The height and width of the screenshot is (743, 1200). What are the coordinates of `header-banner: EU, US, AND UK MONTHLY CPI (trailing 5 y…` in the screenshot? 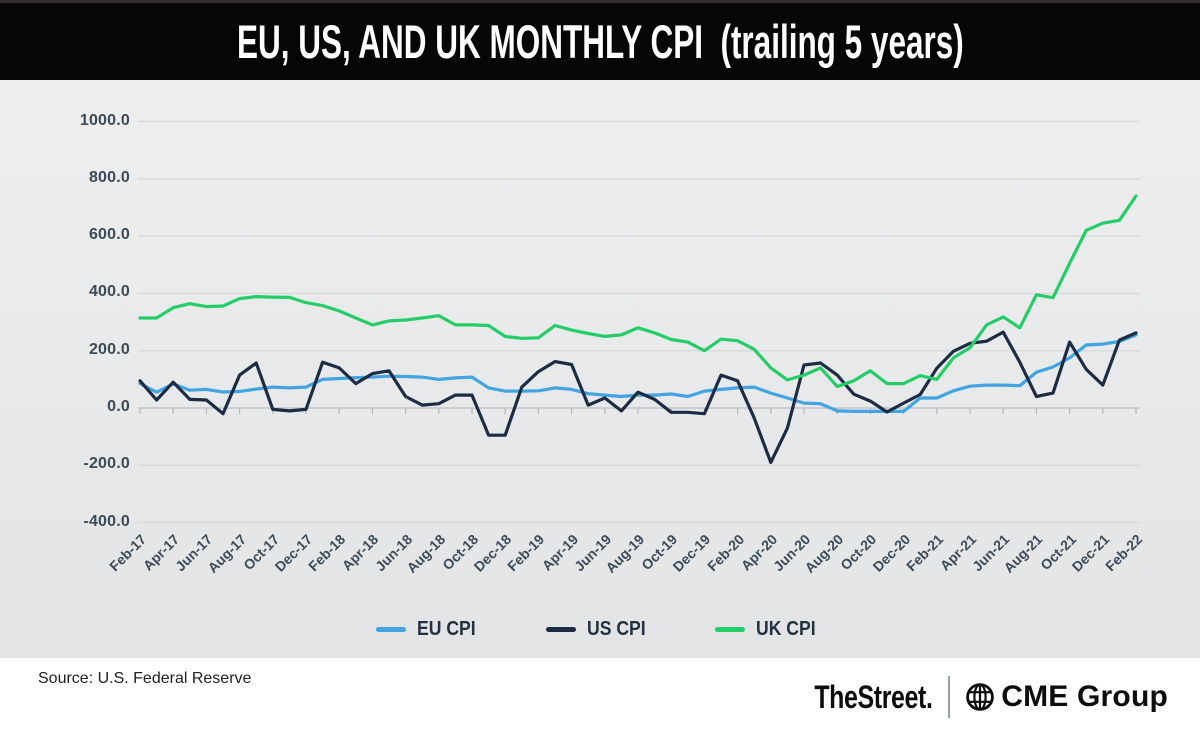 It's located at (600, 41).